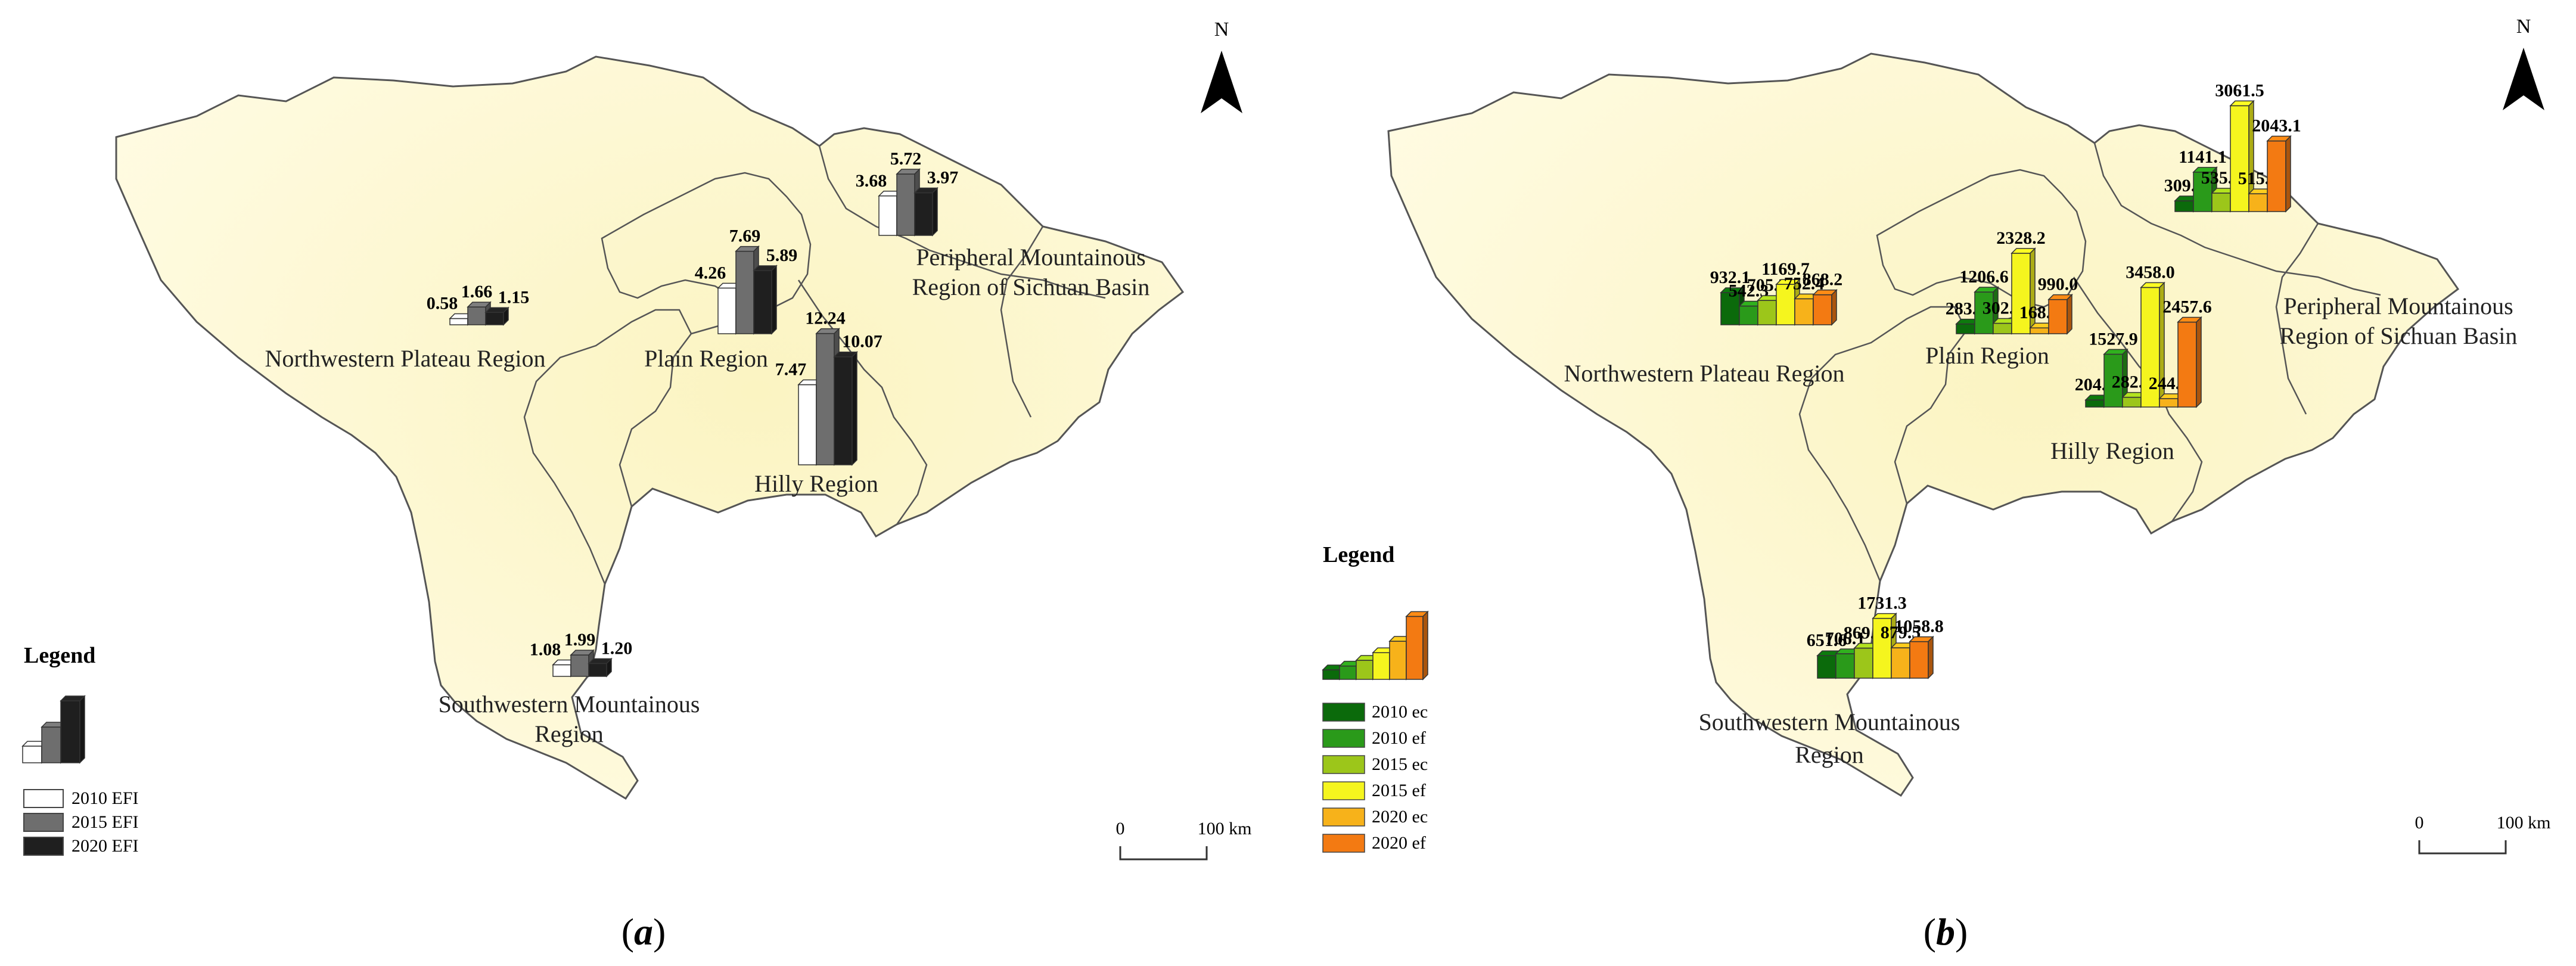 Image resolution: width=2576 pixels, height=966 pixels. Describe the element at coordinates (2089, 362) in the screenshot. I see `region-boundaries` at that location.